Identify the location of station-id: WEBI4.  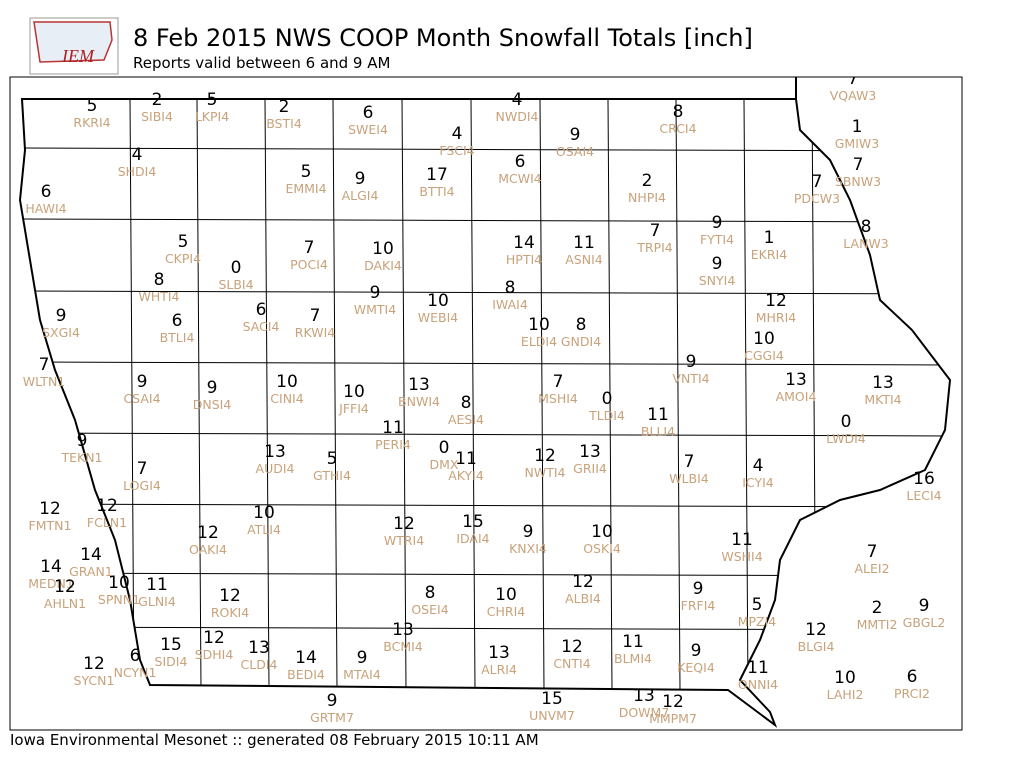
(438, 317).